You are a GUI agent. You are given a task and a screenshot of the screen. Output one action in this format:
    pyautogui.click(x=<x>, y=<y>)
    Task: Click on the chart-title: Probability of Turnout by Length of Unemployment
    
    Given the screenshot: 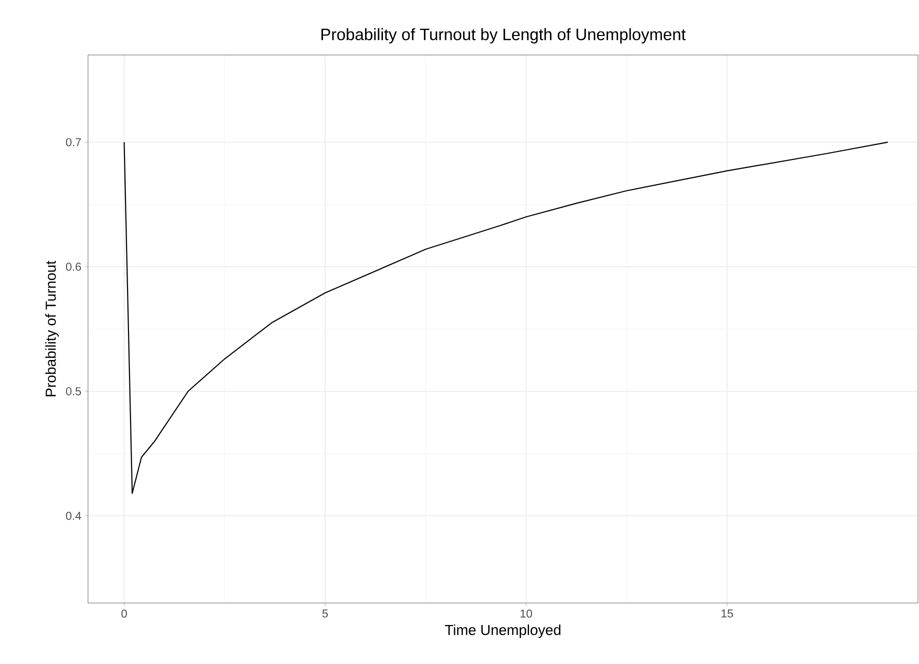 What is the action you would take?
    pyautogui.click(x=503, y=36)
    